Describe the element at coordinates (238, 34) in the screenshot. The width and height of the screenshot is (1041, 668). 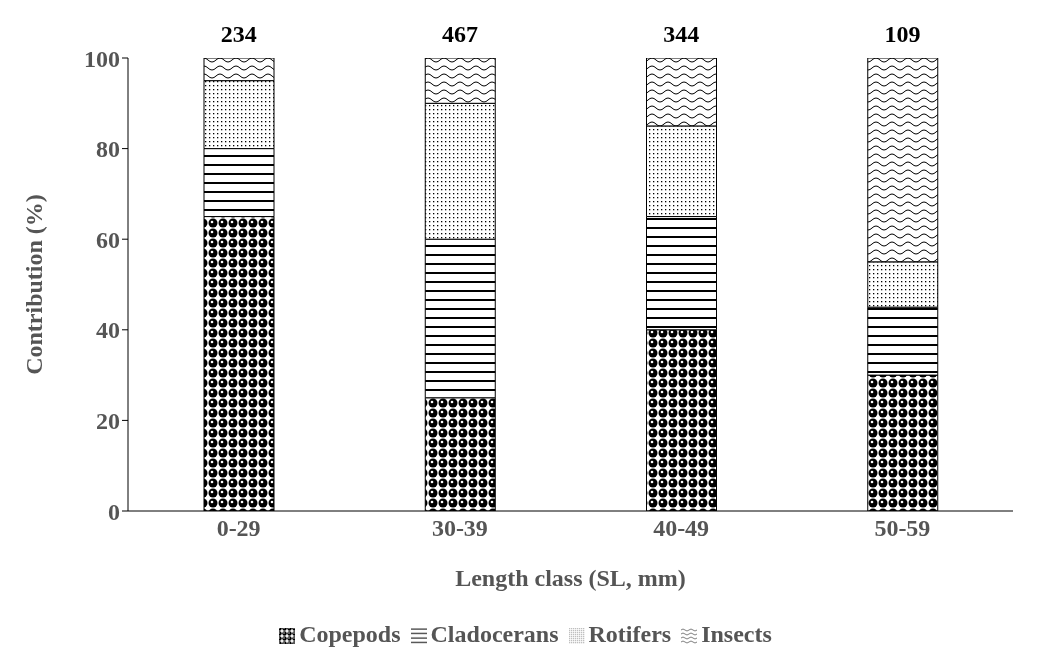
I see `annotation: 234` at that location.